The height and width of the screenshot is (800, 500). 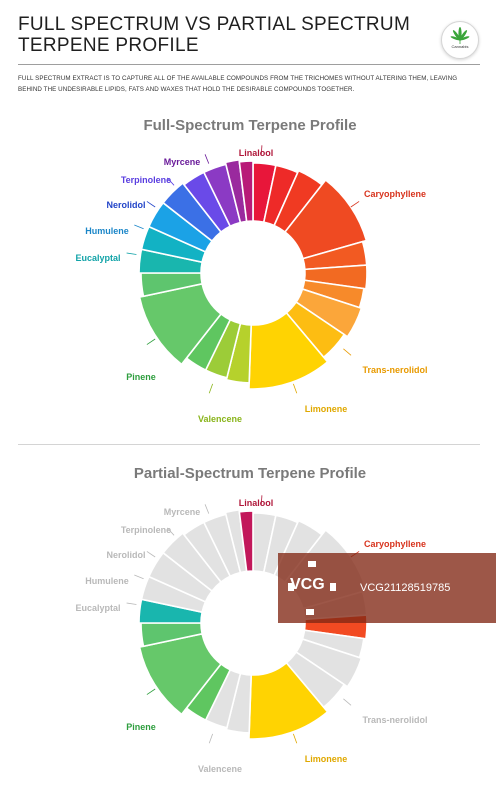 I want to click on title-line-1: Full Spectrum vs Partial Spectrum, so click(x=214, y=24).